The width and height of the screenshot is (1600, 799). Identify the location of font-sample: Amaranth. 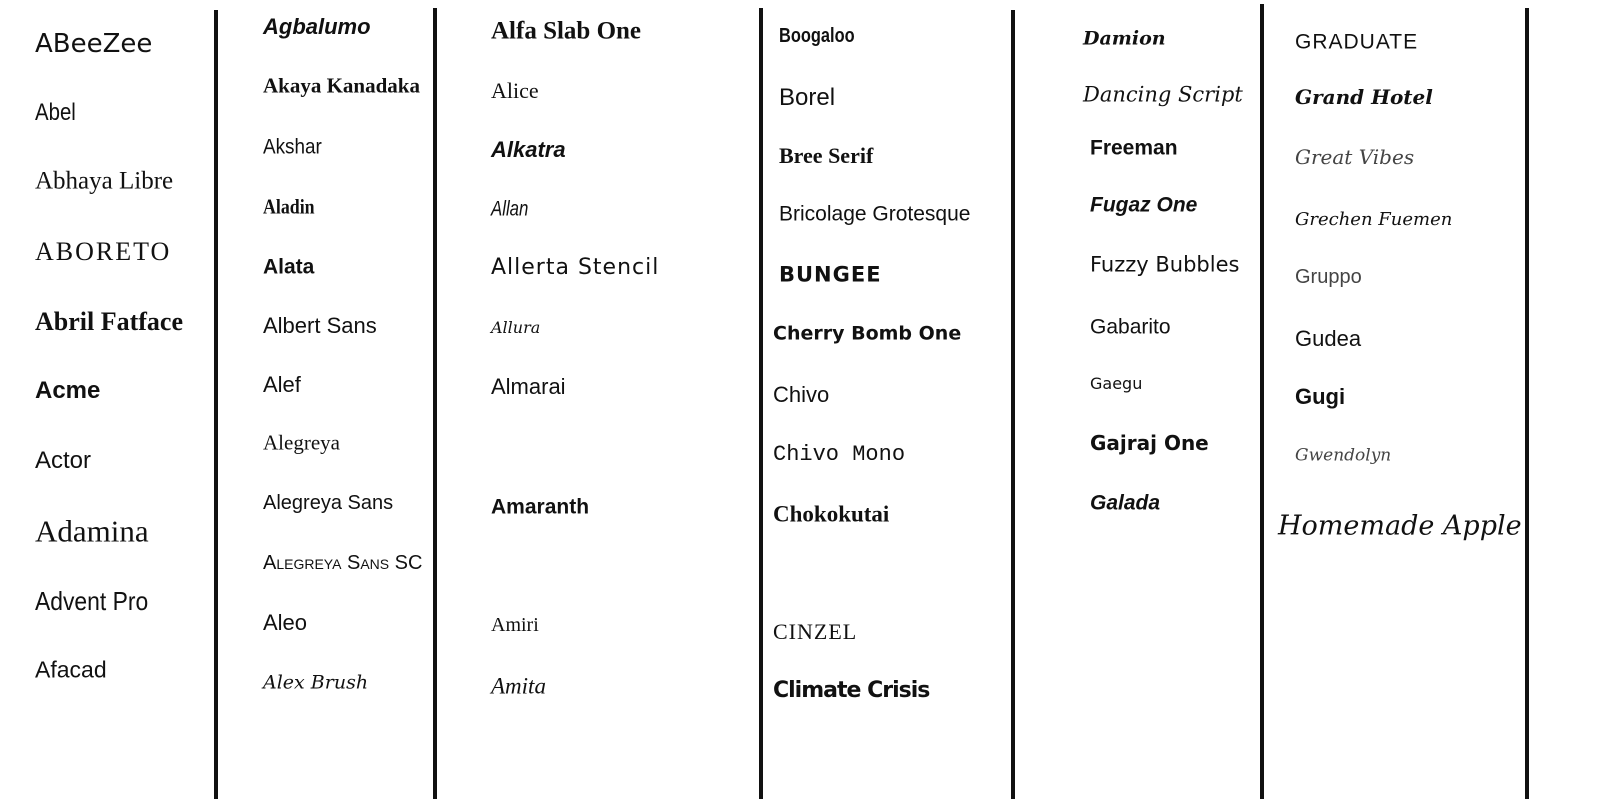
(540, 507).